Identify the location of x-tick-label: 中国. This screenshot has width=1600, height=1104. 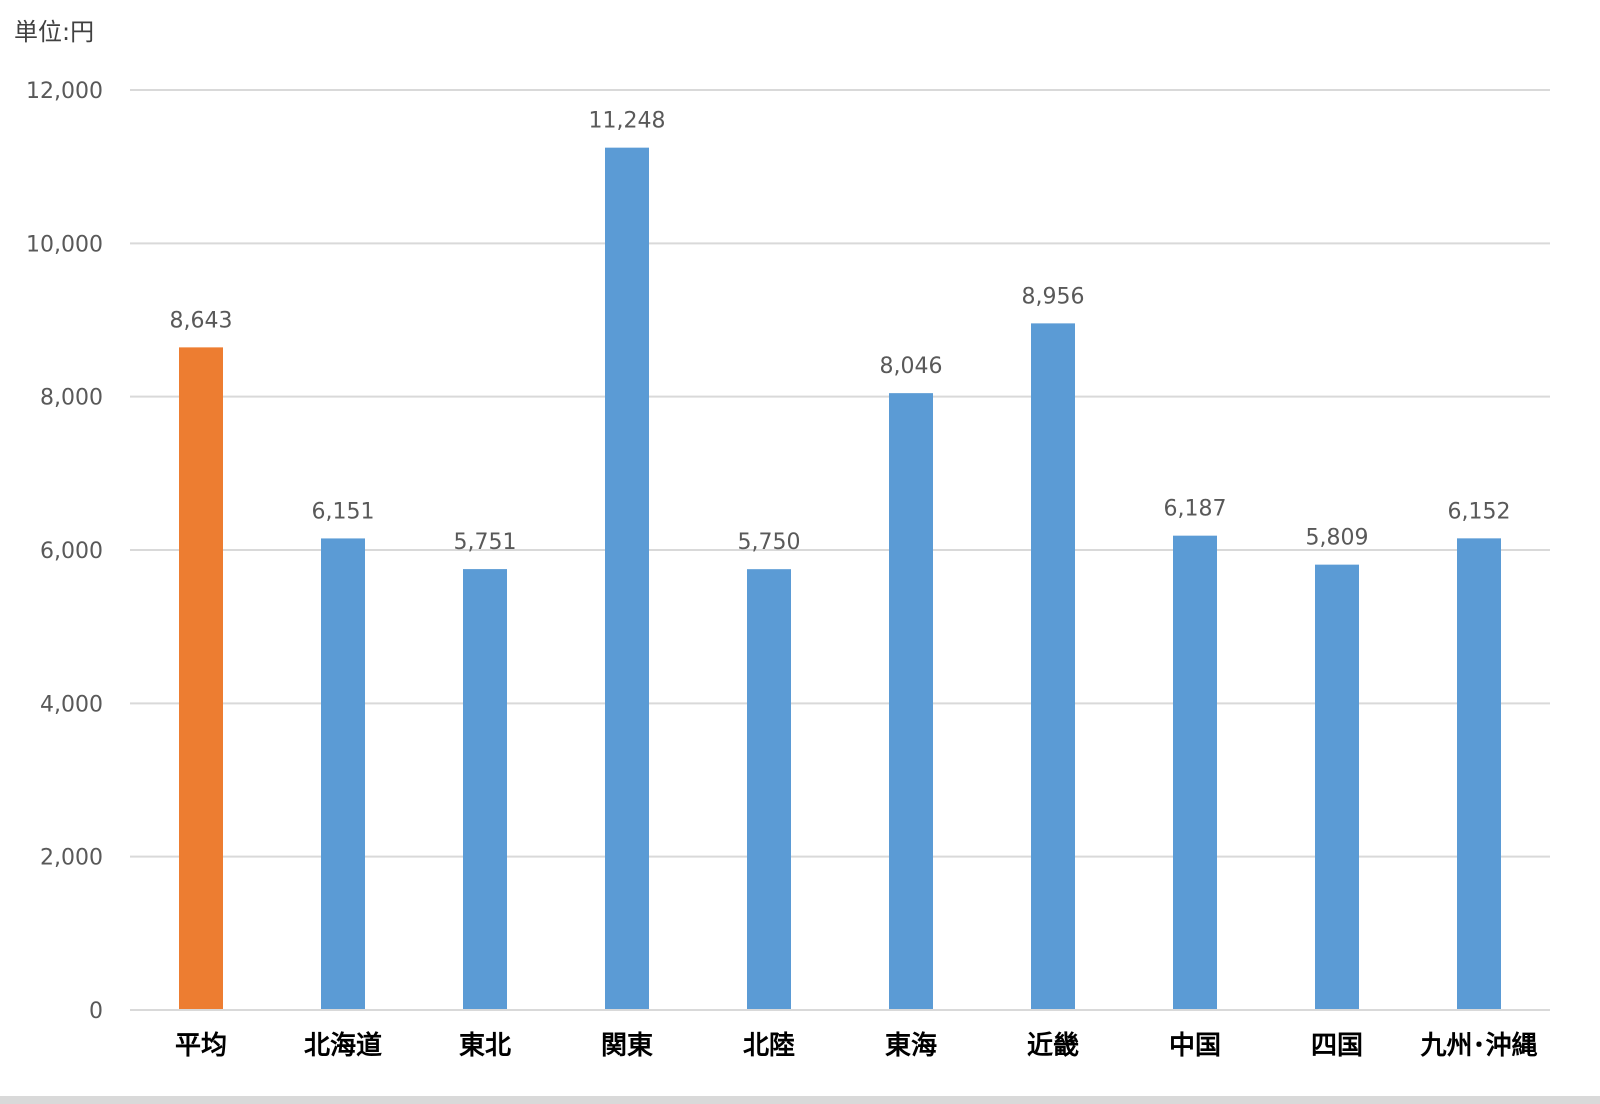
(1195, 1046).